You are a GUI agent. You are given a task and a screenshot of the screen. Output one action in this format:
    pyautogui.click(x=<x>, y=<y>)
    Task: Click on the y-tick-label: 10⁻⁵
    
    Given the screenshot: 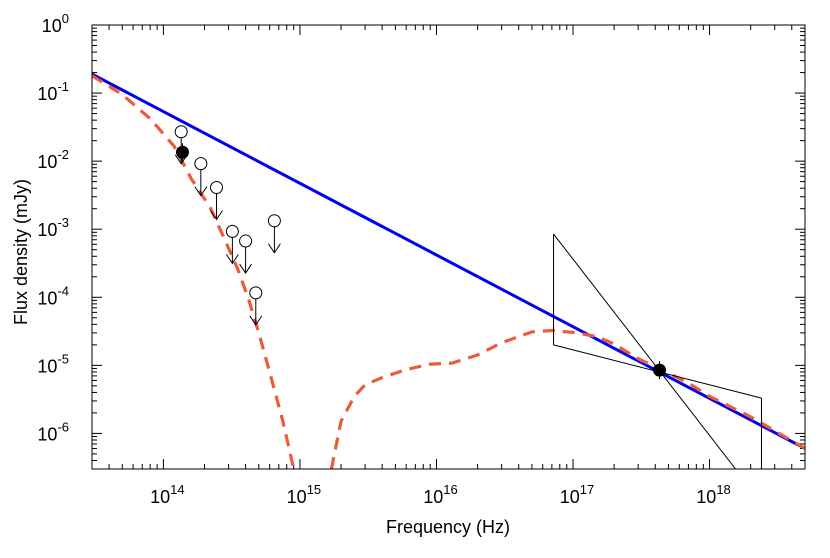 What is the action you would take?
    pyautogui.click(x=53, y=363)
    